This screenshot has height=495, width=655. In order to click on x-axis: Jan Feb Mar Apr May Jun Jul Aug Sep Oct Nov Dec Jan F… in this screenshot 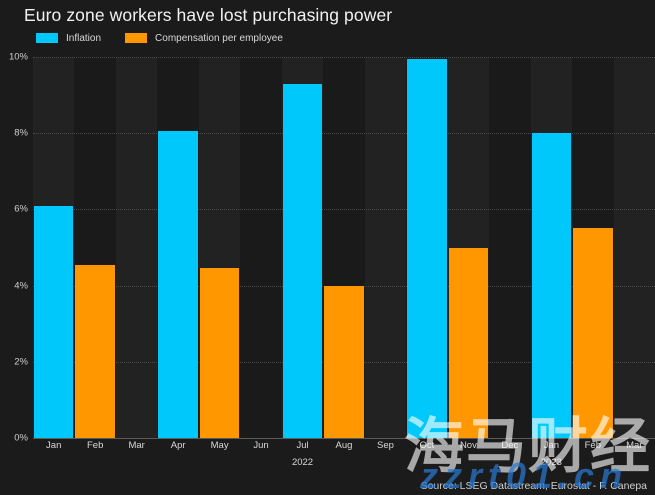, I will do `click(344, 459)`.